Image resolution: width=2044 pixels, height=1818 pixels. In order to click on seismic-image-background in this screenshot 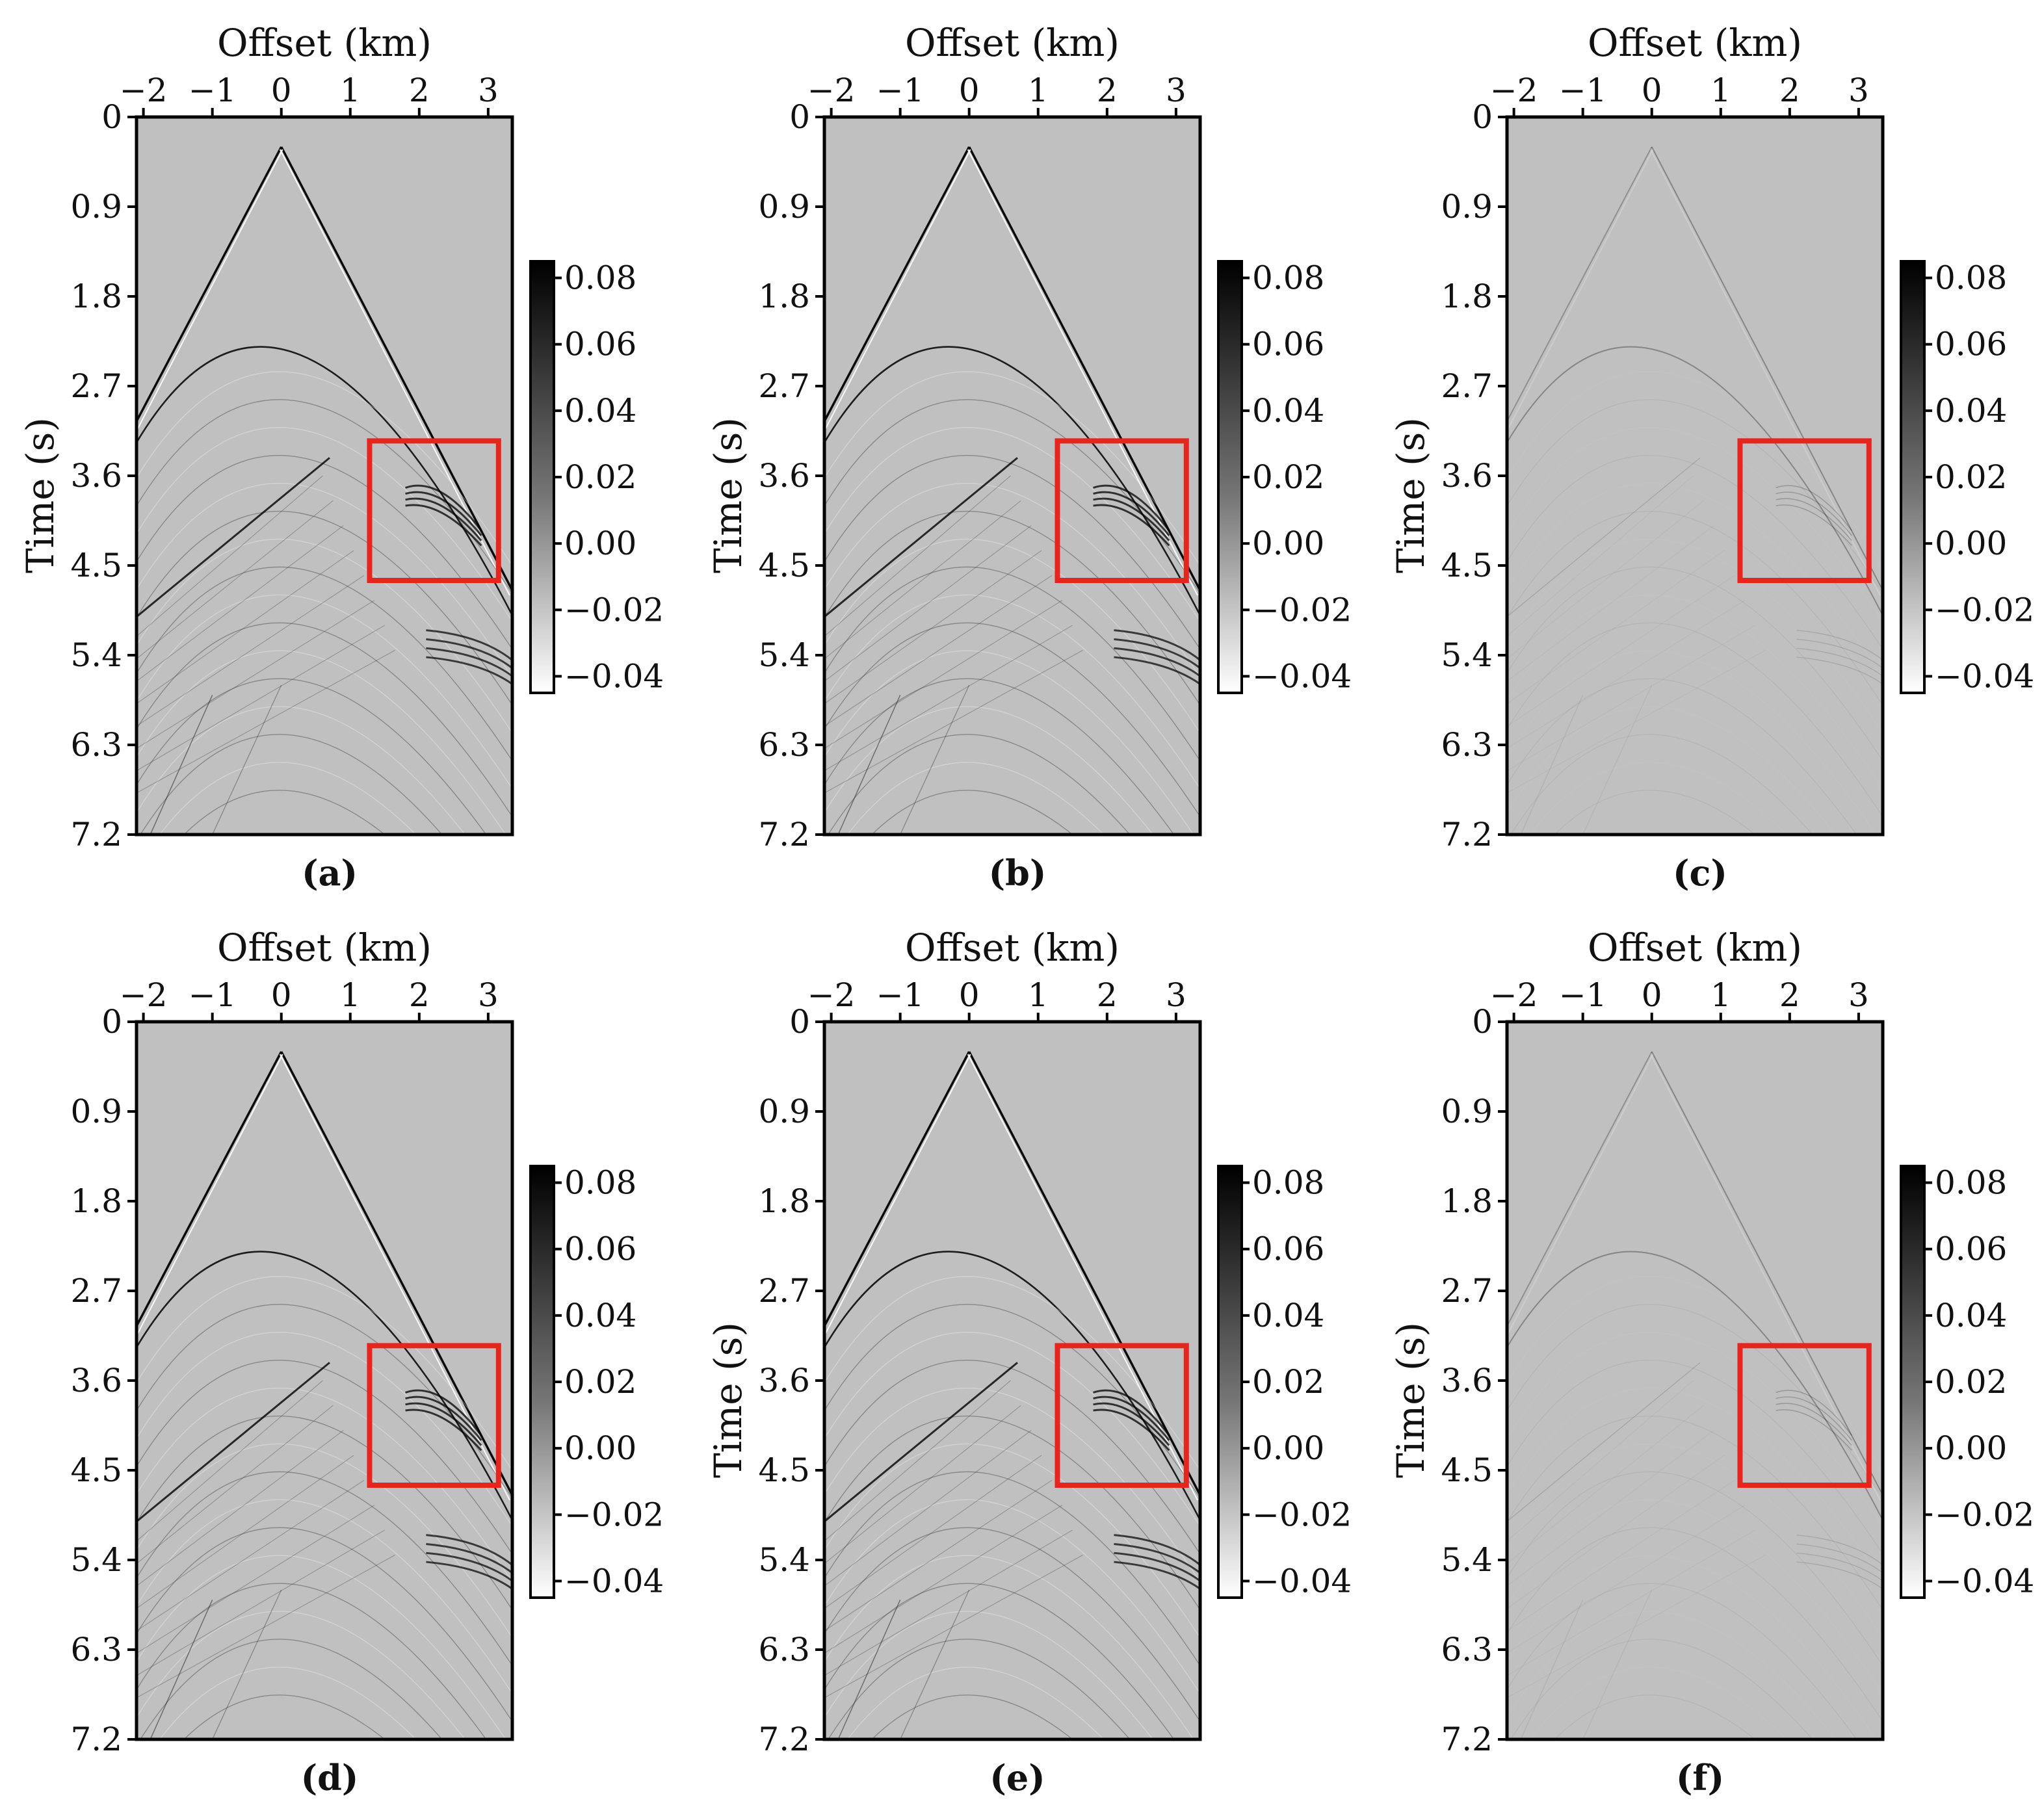, I will do `click(1012, 476)`.